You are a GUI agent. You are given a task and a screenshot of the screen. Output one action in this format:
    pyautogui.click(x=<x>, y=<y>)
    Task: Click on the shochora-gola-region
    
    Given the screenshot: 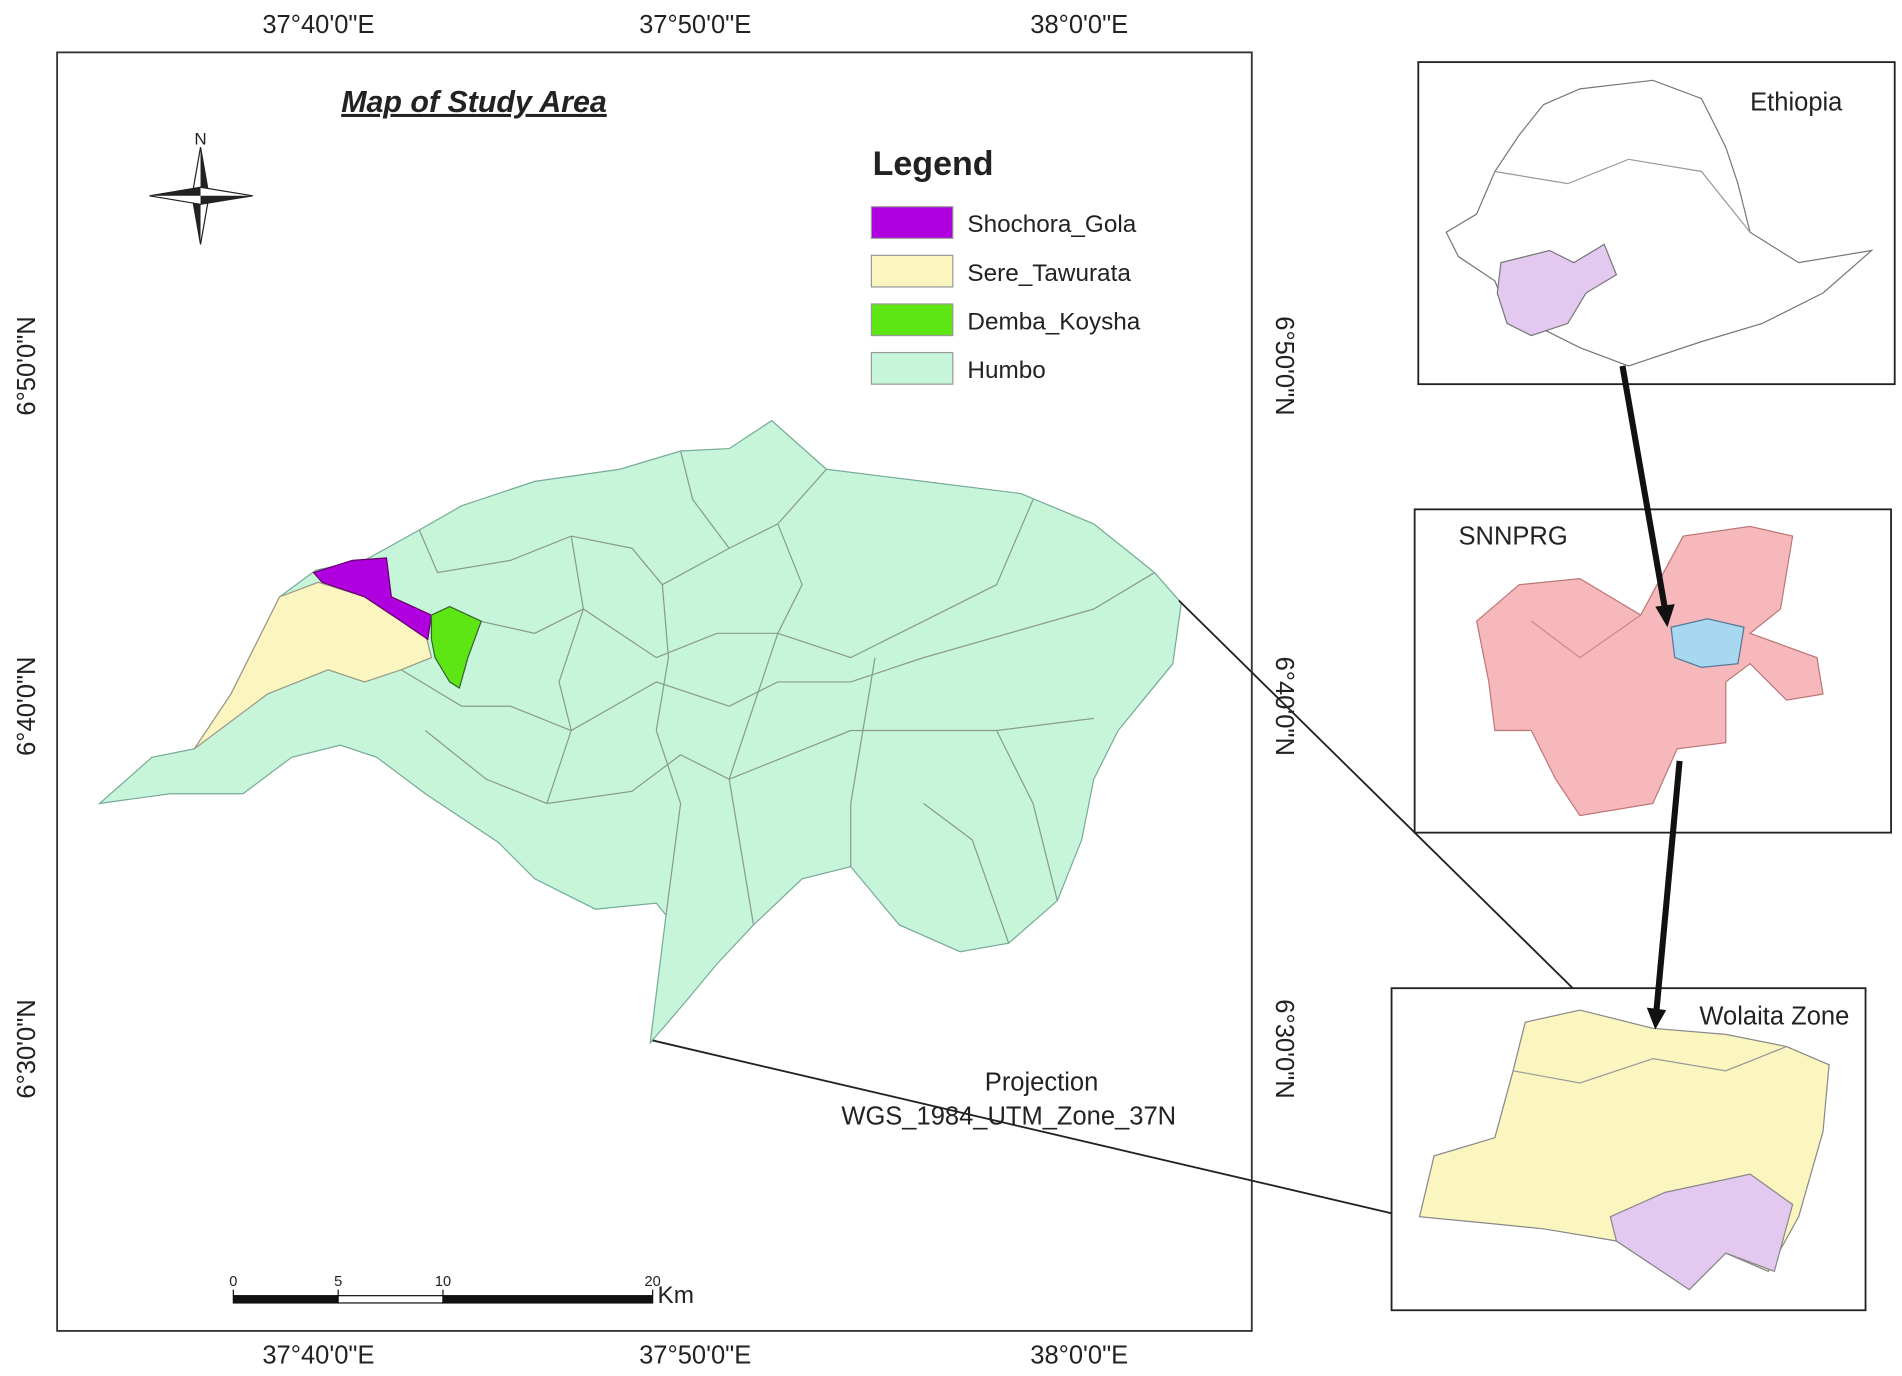 What is the action you would take?
    pyautogui.click(x=372, y=599)
    